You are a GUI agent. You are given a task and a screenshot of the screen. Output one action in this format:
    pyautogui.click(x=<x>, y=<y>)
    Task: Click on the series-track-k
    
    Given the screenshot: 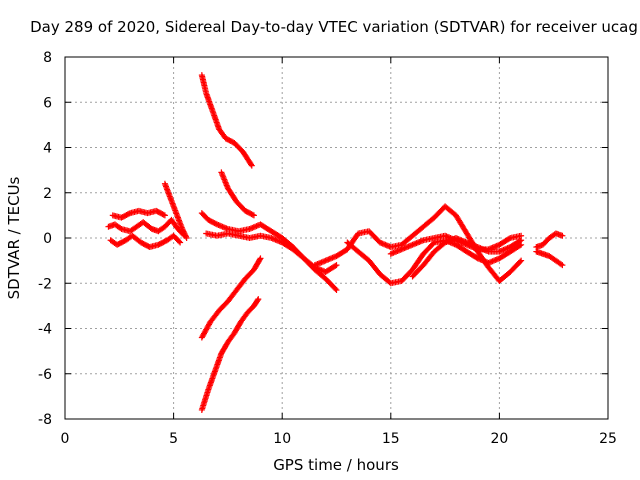 What is the action you would take?
    pyautogui.click(x=418, y=243)
    